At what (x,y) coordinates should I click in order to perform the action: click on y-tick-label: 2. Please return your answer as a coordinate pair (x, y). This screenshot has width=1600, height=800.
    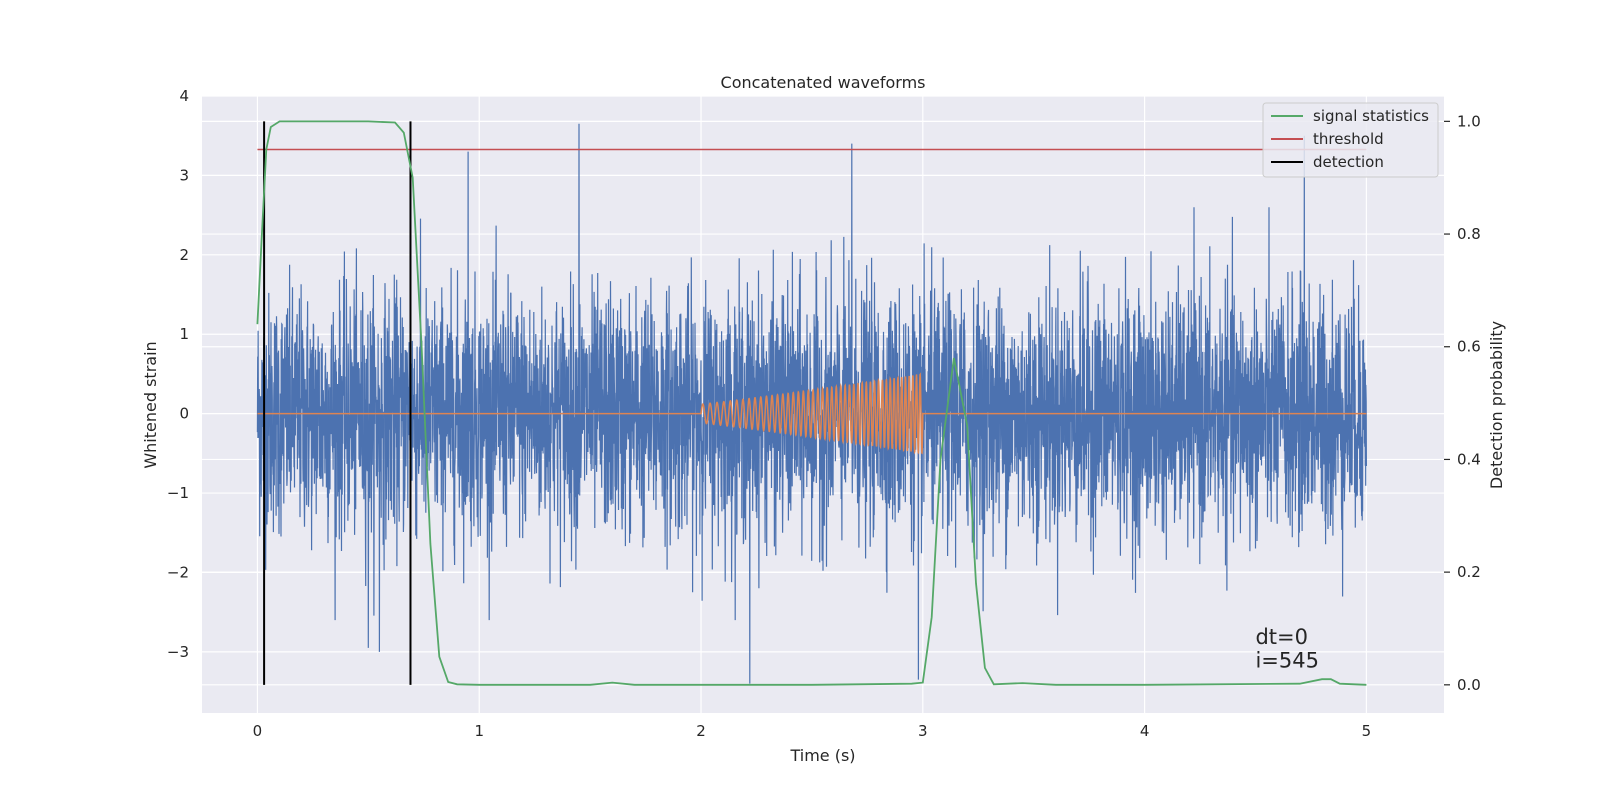
    Looking at the image, I should click on (184, 255).